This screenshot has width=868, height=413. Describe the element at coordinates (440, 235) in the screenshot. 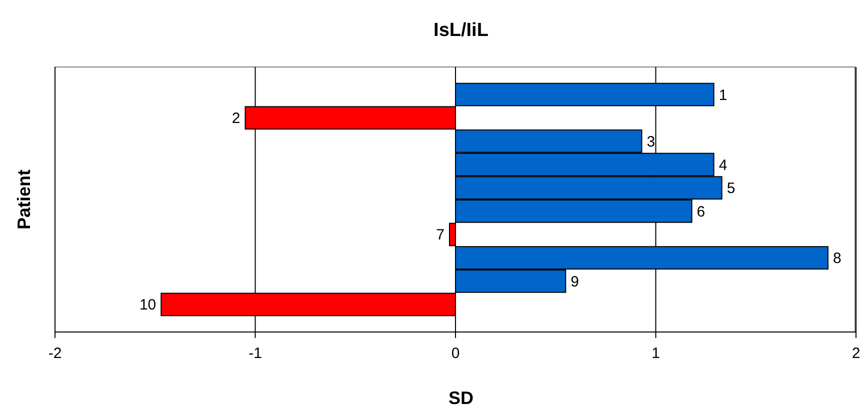

I see `y-tick-label: 7` at that location.